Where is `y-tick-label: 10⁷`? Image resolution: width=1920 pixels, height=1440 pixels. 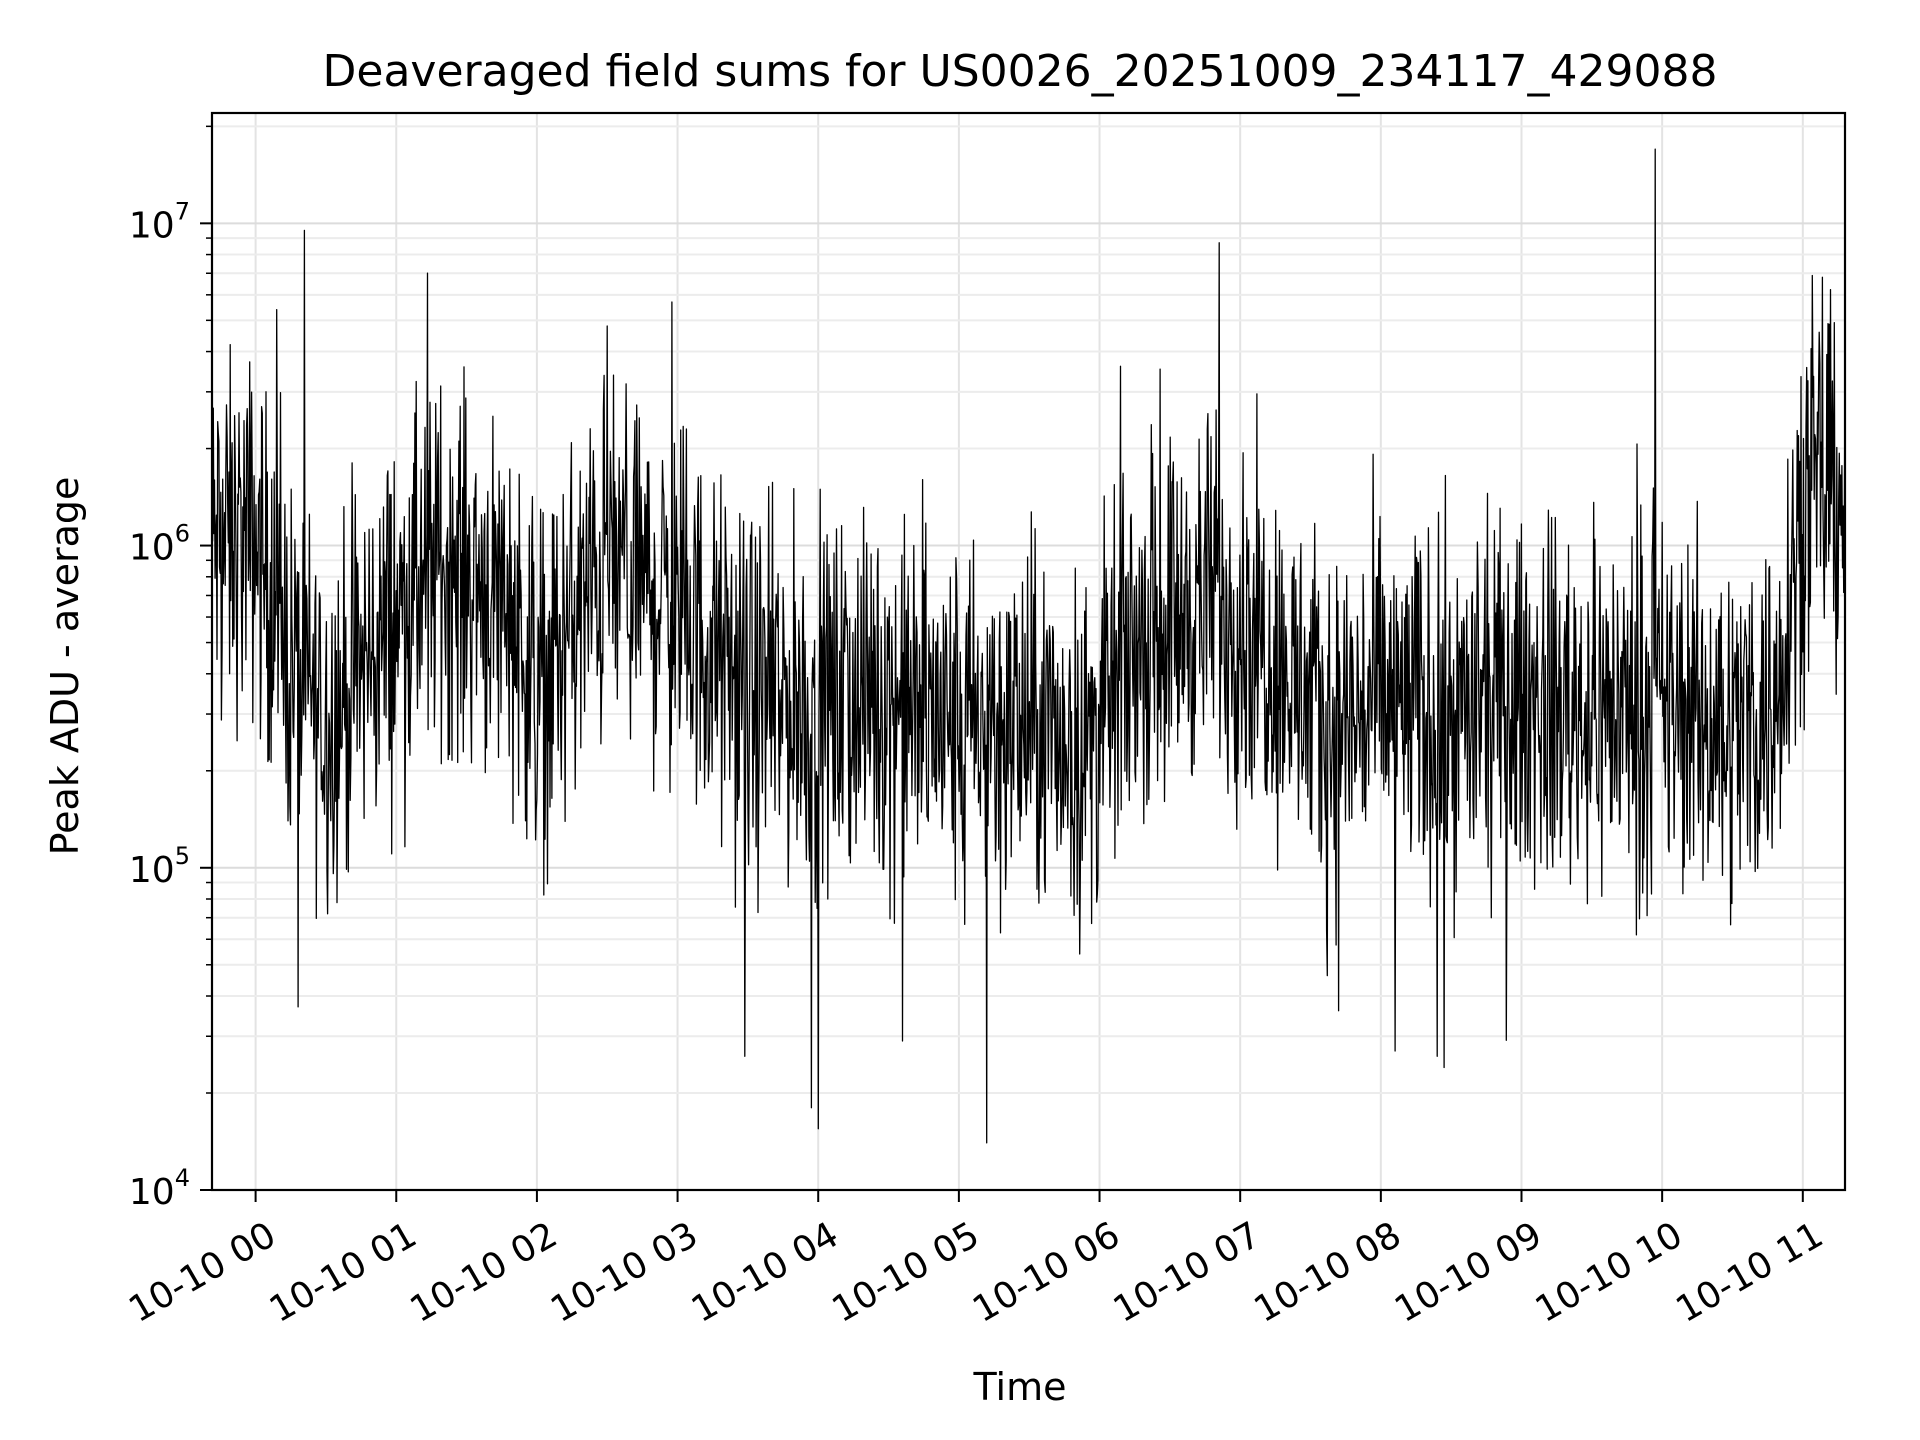
y-tick-label: 10⁷ is located at coordinates (159, 221).